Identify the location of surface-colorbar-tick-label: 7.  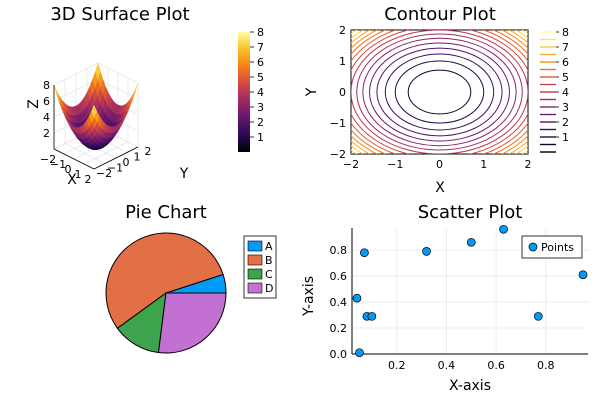
(260, 47).